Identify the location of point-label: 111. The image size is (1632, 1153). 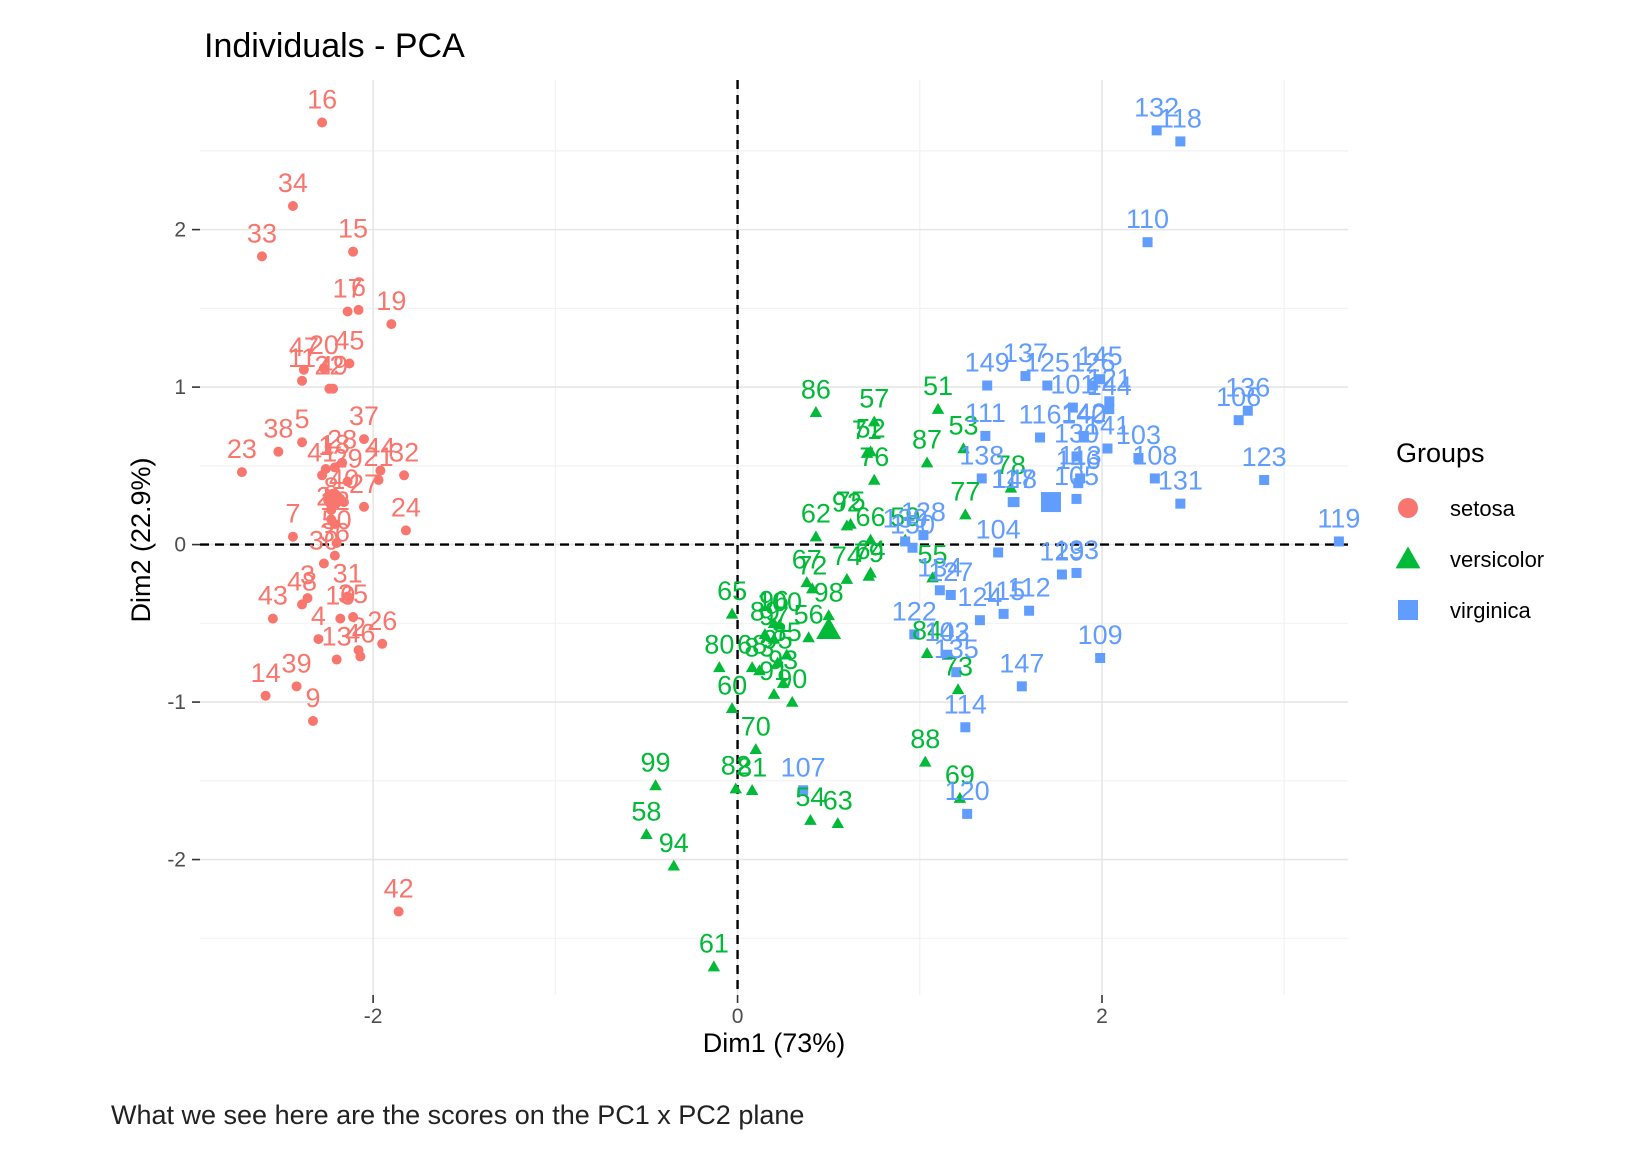
(985, 413).